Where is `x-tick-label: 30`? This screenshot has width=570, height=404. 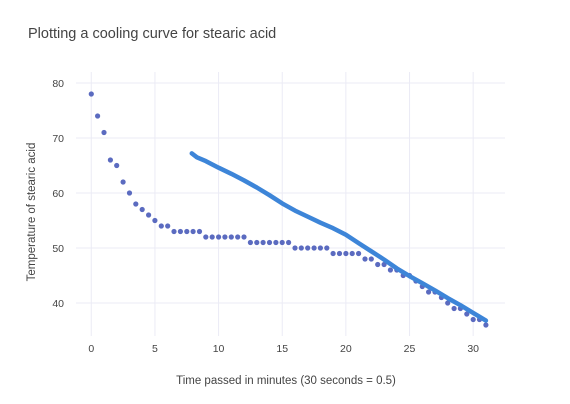
x-tick-label: 30 is located at coordinates (473, 349).